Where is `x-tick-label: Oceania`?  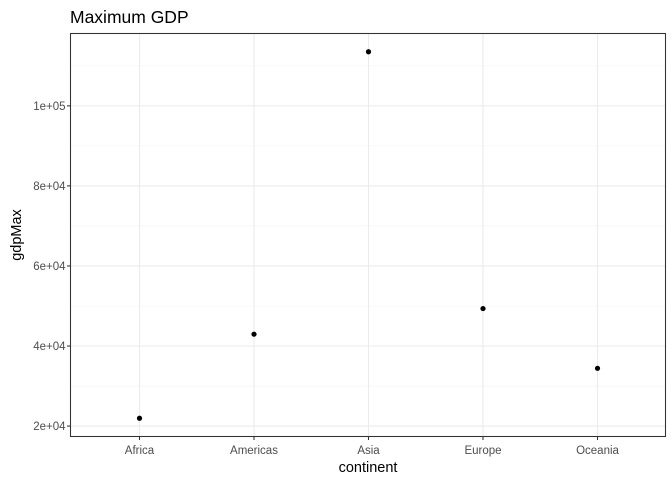
x-tick-label: Oceania is located at coordinates (597, 451).